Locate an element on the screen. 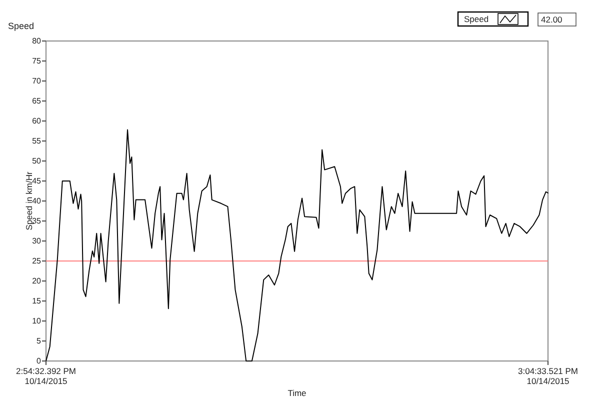 This screenshot has height=401, width=596. y-tick-label: 25 is located at coordinates (37, 261).